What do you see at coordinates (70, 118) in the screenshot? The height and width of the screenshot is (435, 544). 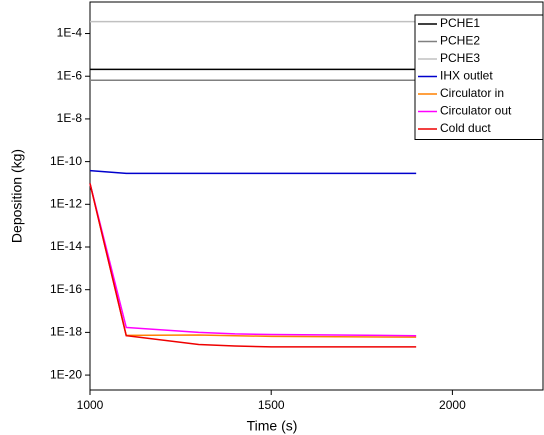 I see `y-tick-label: 1E-8` at bounding box center [70, 118].